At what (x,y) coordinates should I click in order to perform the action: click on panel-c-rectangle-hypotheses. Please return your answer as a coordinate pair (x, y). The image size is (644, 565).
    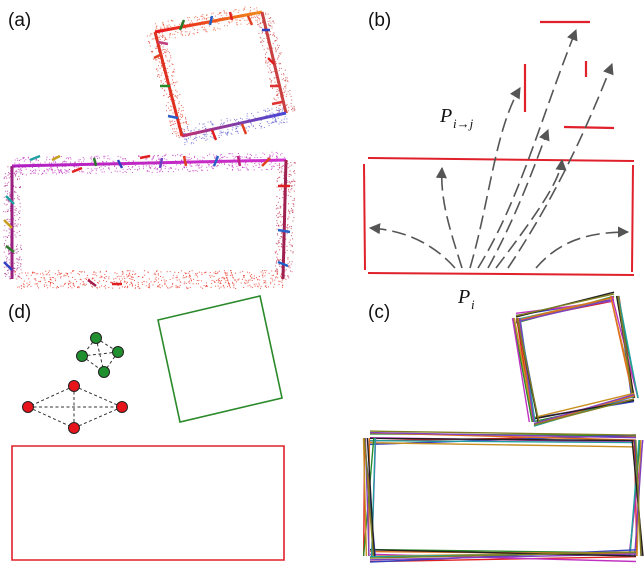
    Looking at the image, I should click on (503, 496).